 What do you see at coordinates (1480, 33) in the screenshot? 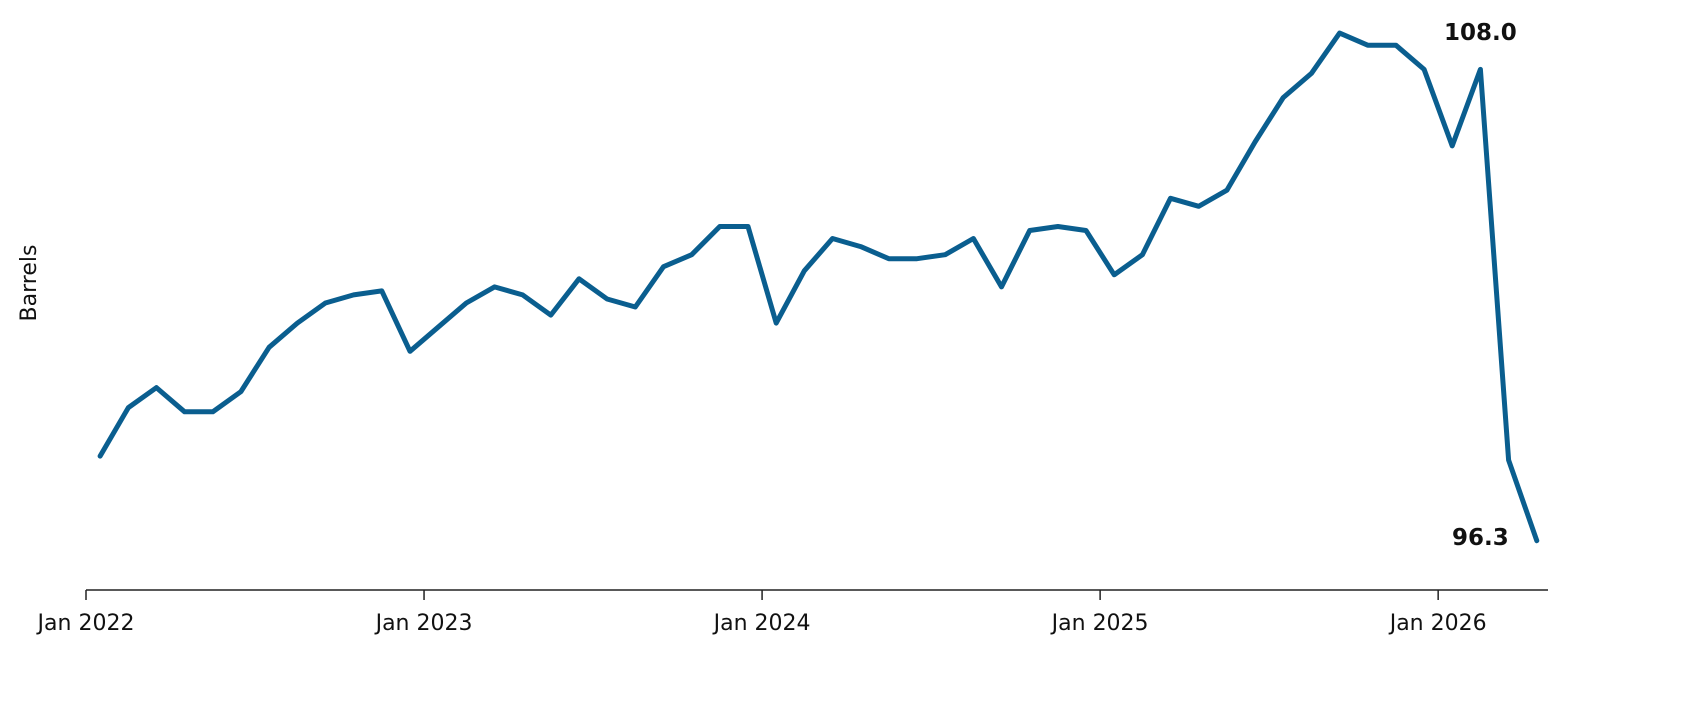
I see `value-label: 108.0` at bounding box center [1480, 33].